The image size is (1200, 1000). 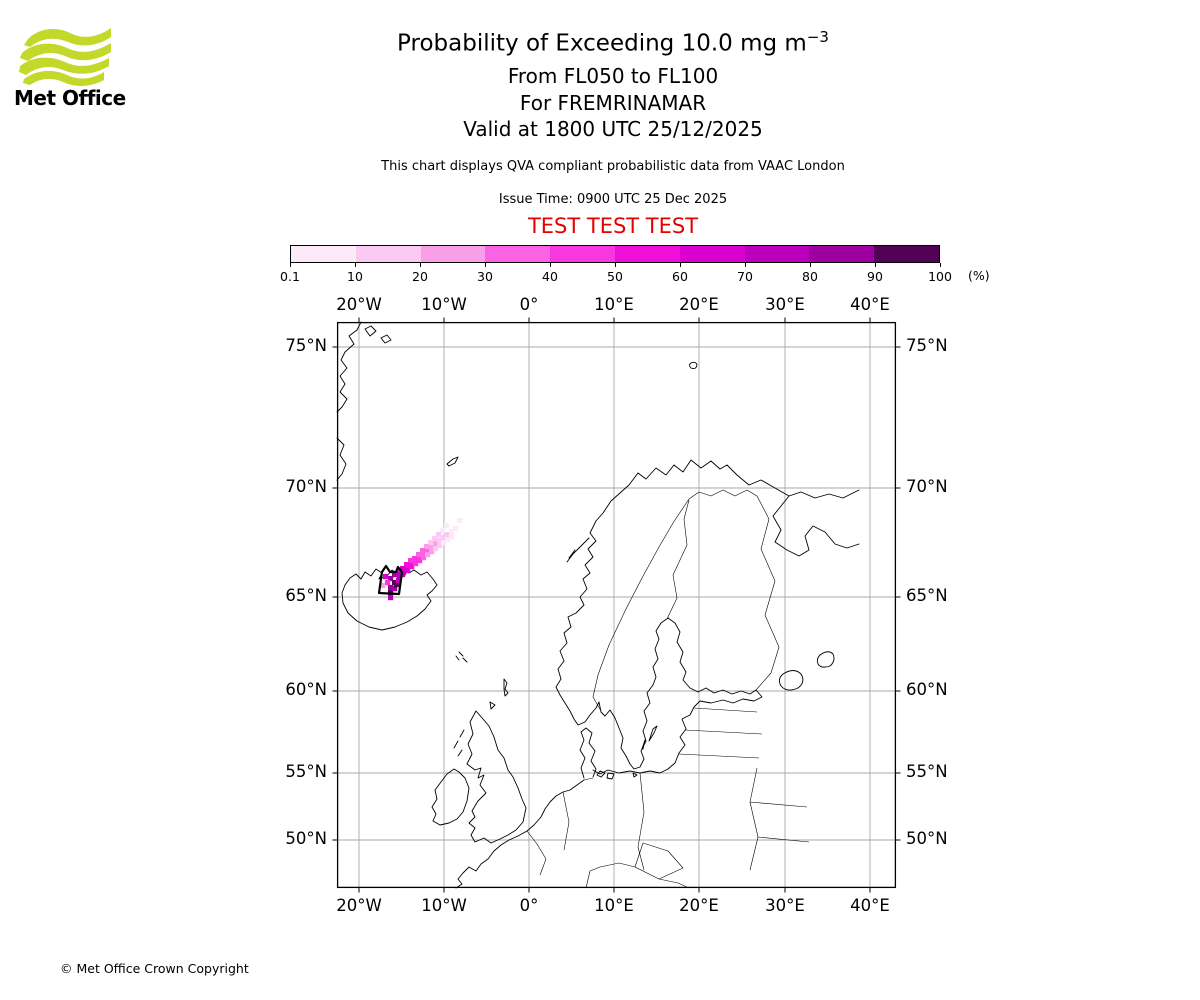 What do you see at coordinates (290, 276) in the screenshot?
I see `colorbar-label-0.1: 0.1` at bounding box center [290, 276].